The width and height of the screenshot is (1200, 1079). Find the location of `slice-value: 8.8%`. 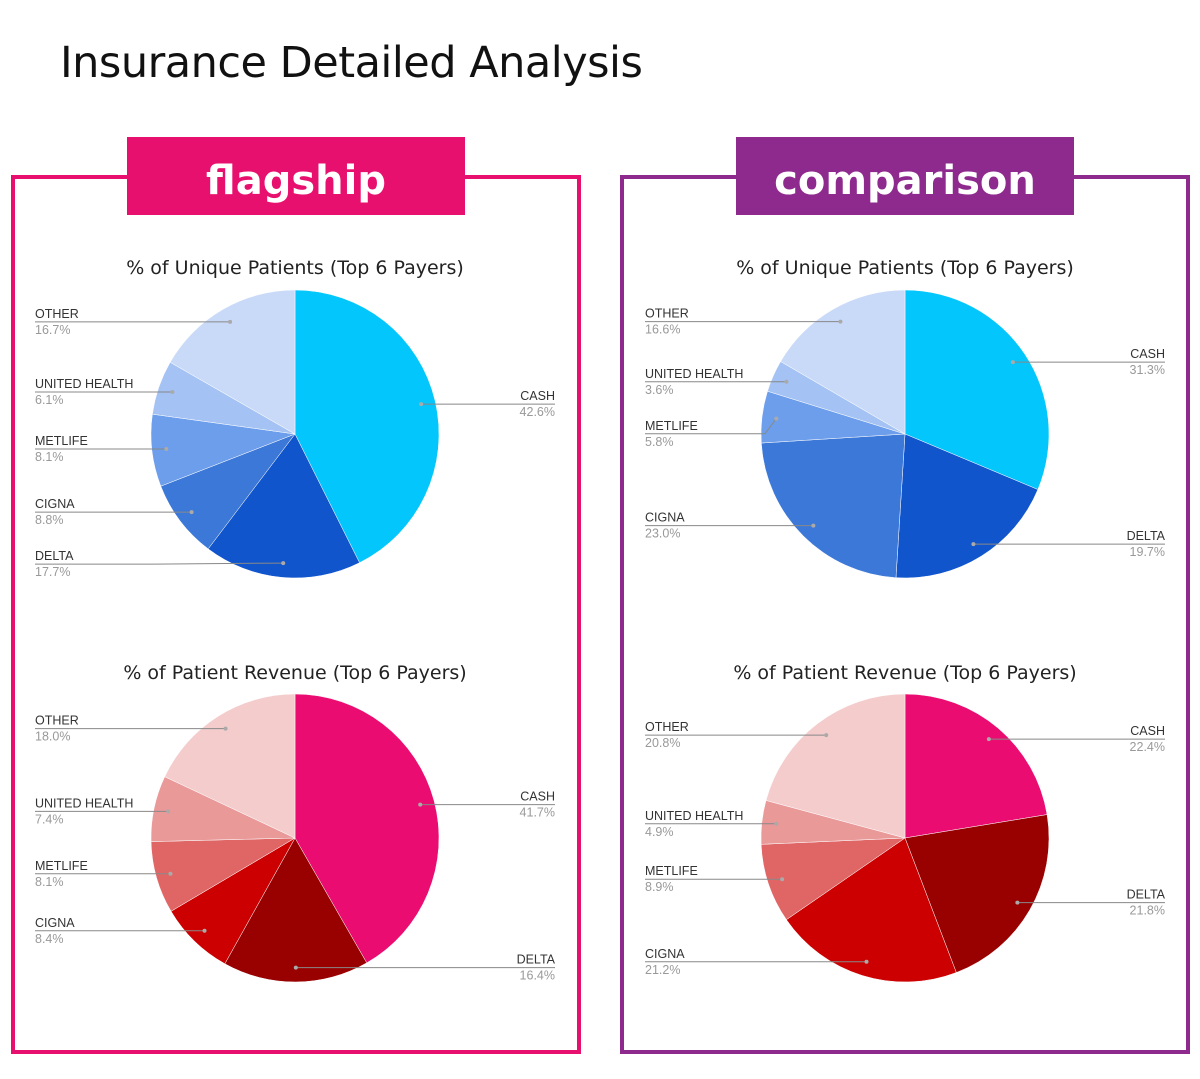

slice-value: 8.8% is located at coordinates (49, 520).